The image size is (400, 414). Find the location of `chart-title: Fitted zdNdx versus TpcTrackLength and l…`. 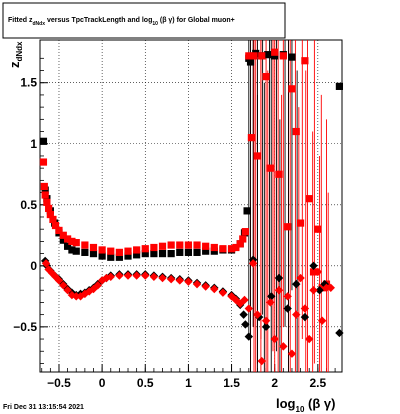

chart-title: Fitted zdNdx versus TpcTrackLength and l… is located at coordinates (121, 22).